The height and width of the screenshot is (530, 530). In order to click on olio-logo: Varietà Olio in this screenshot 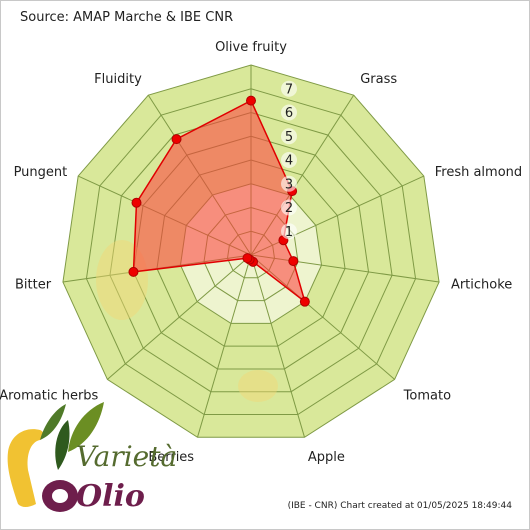, I will do `click(92, 458)`.